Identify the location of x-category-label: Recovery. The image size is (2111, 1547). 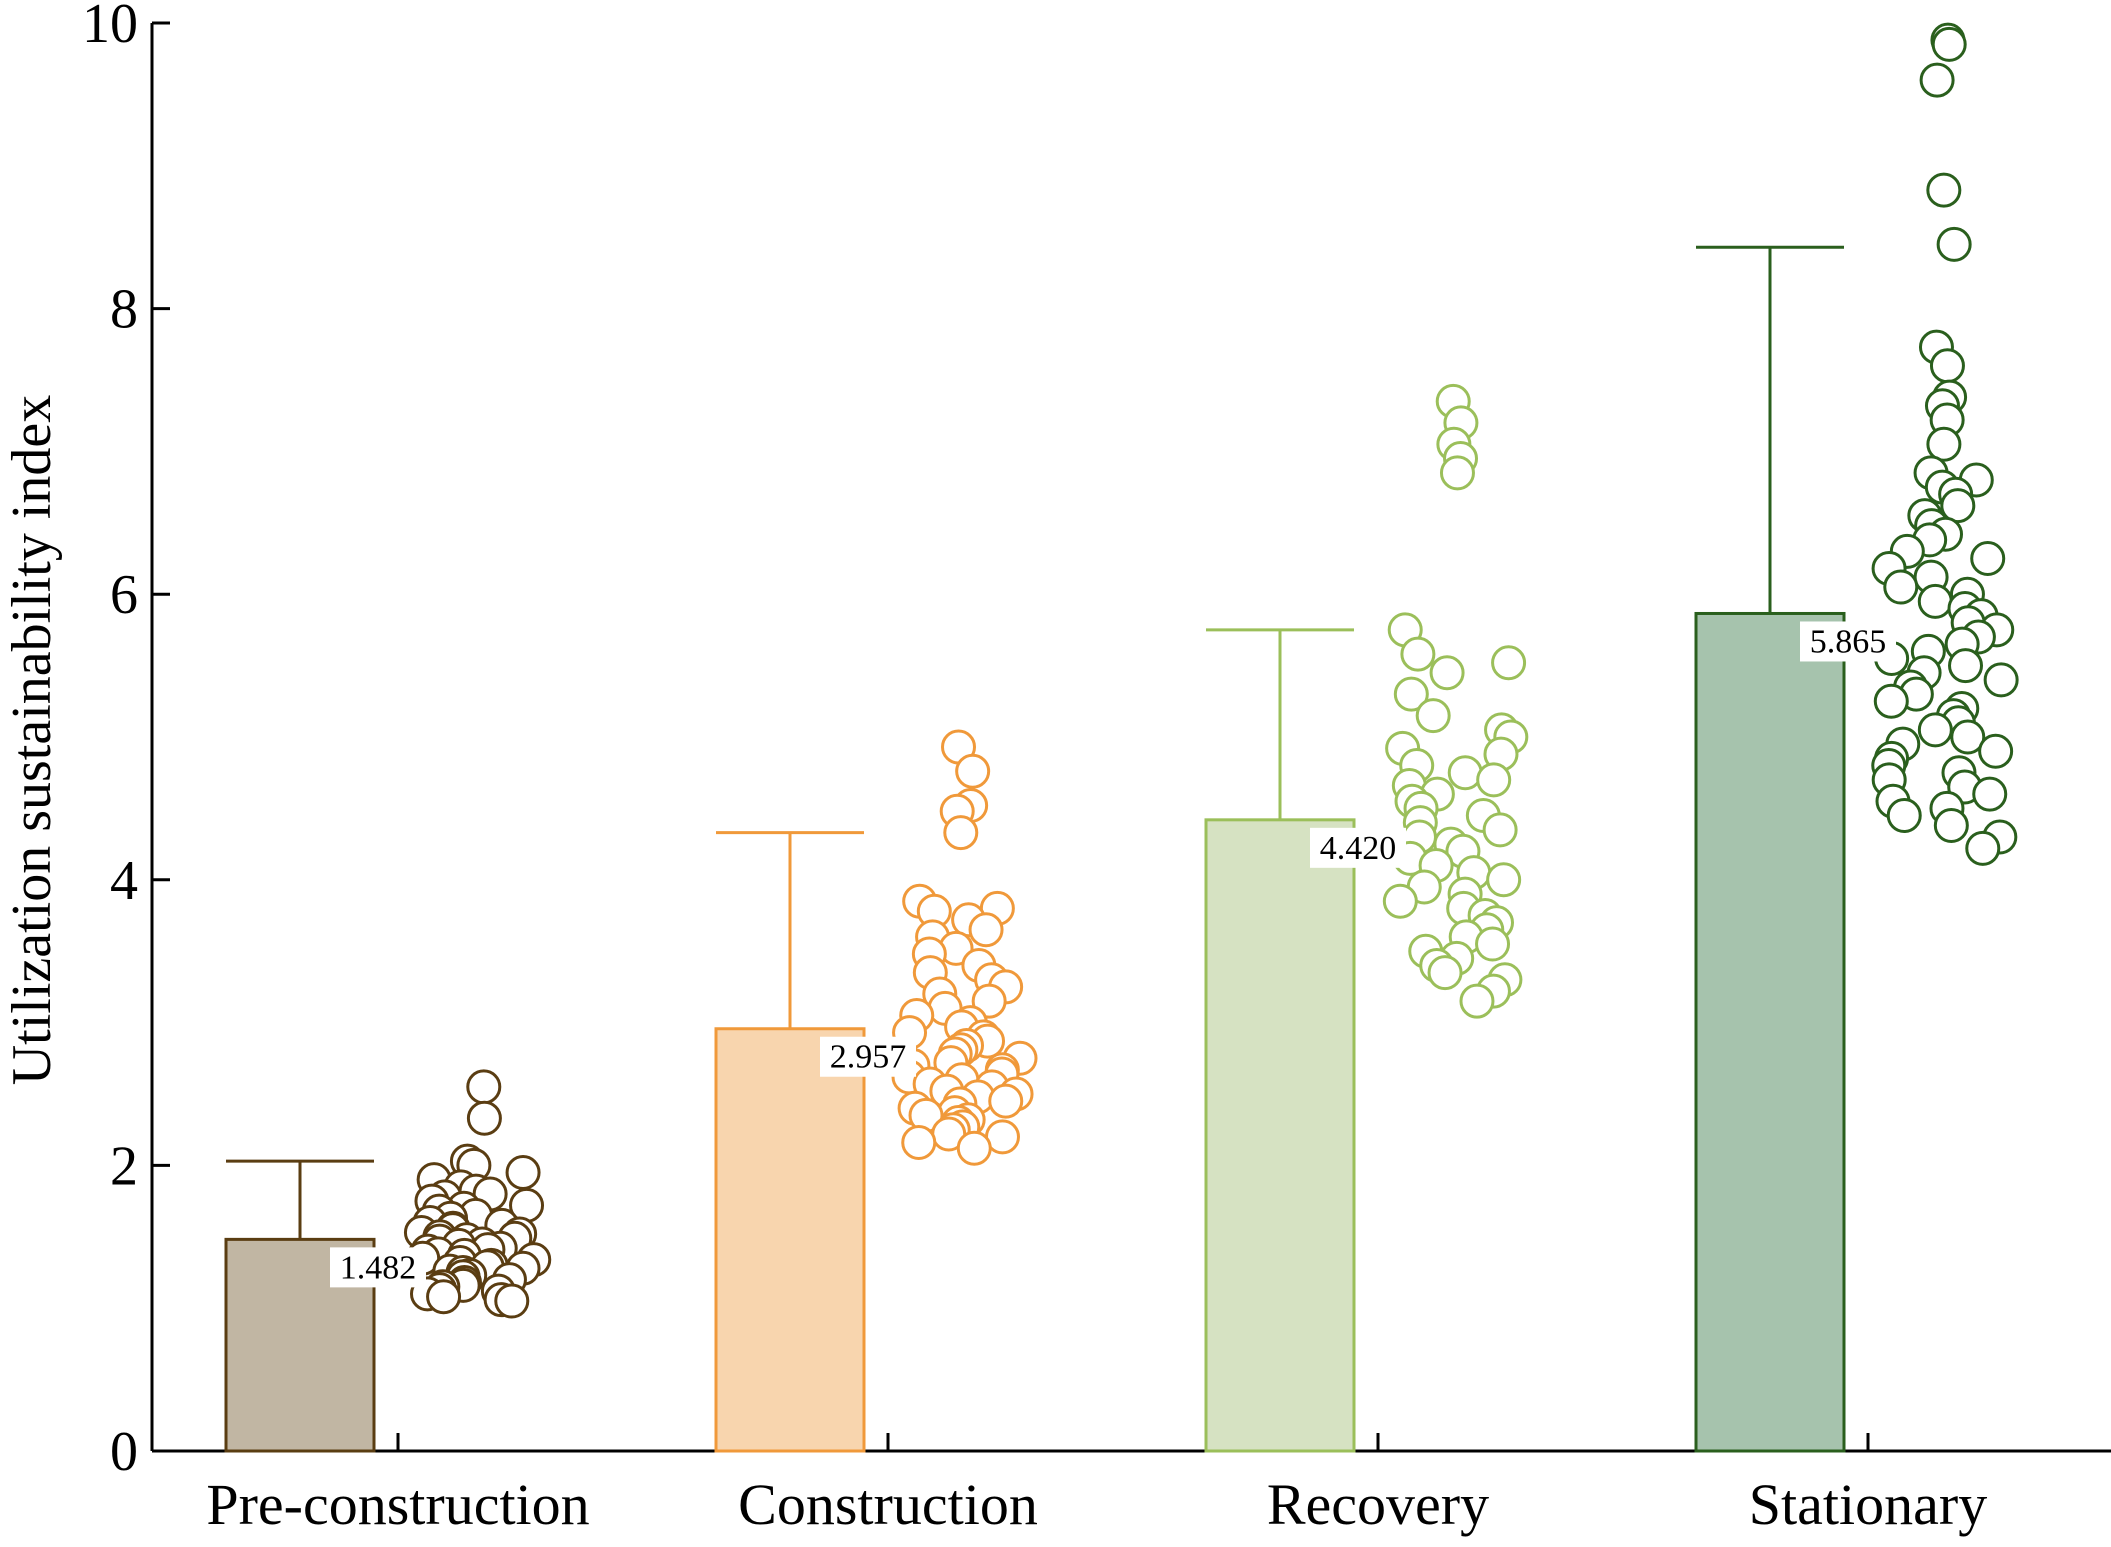
(1378, 1504).